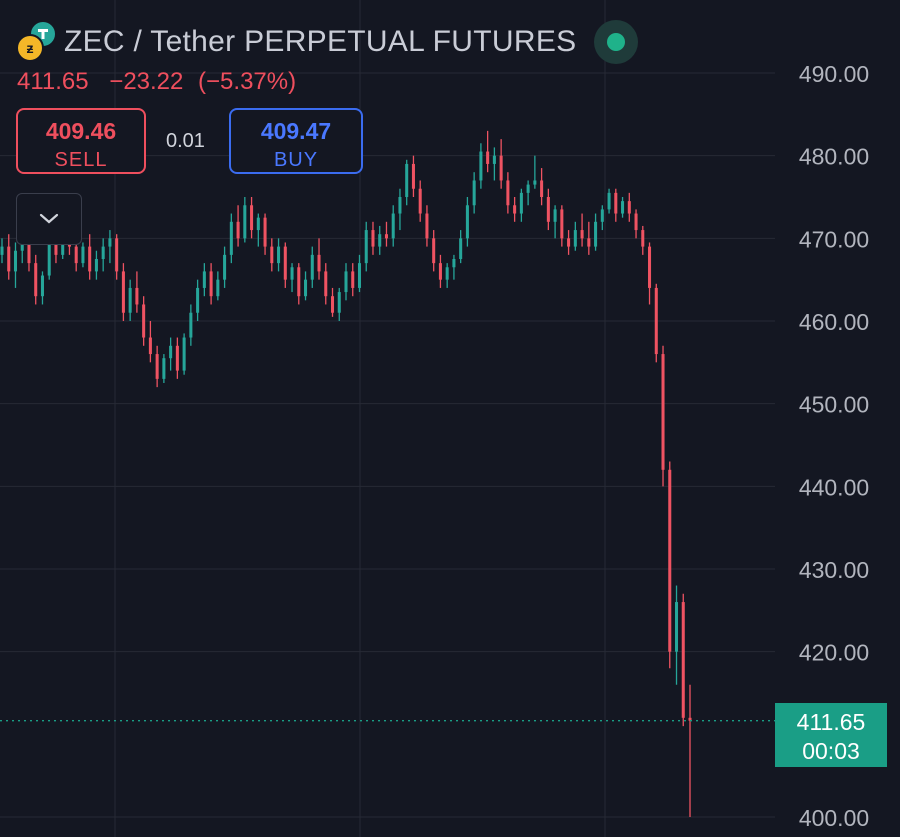 This screenshot has width=900, height=837. What do you see at coordinates (834, 157) in the screenshot?
I see `y-tick-label: 480.00` at bounding box center [834, 157].